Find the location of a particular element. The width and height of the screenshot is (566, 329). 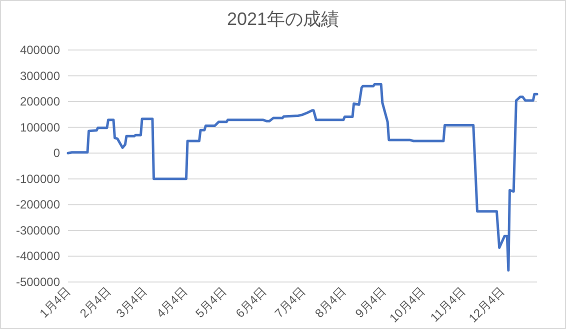

x-tick-label: 3月4日 is located at coordinates (131, 302).